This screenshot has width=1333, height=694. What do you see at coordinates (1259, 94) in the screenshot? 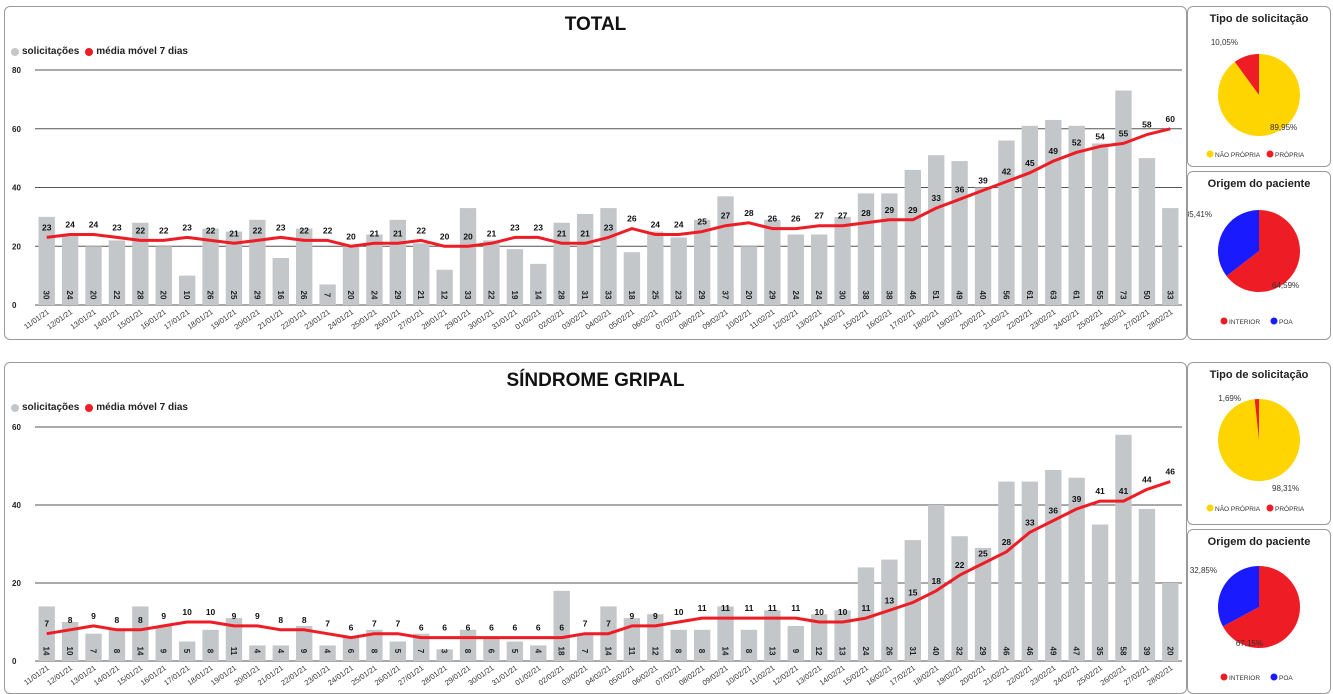
I see `pie-slice` at bounding box center [1259, 94].